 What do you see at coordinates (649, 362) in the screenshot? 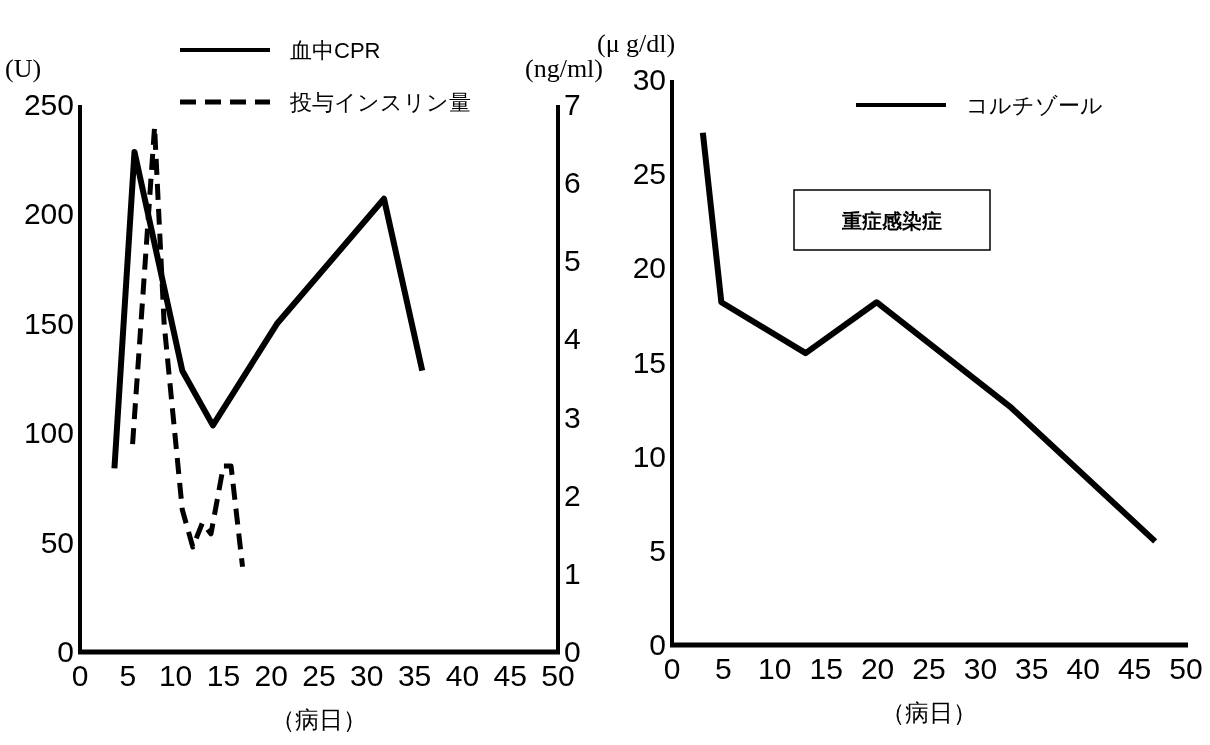
I see `y-tick-label: 15` at bounding box center [649, 362].